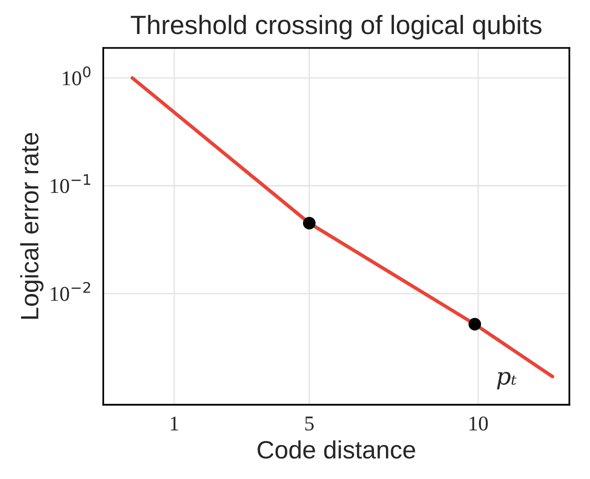 The height and width of the screenshot is (479, 590). Describe the element at coordinates (32, 225) in the screenshot. I see `y-axis-title: Logical error rate` at that location.